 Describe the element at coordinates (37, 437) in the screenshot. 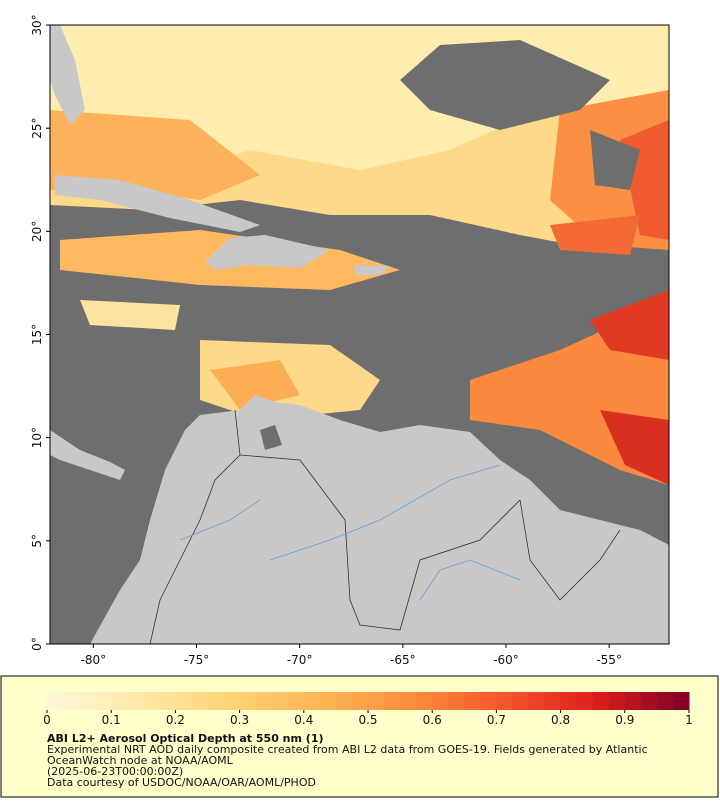

I see `lat-tick-label: 10°` at that location.